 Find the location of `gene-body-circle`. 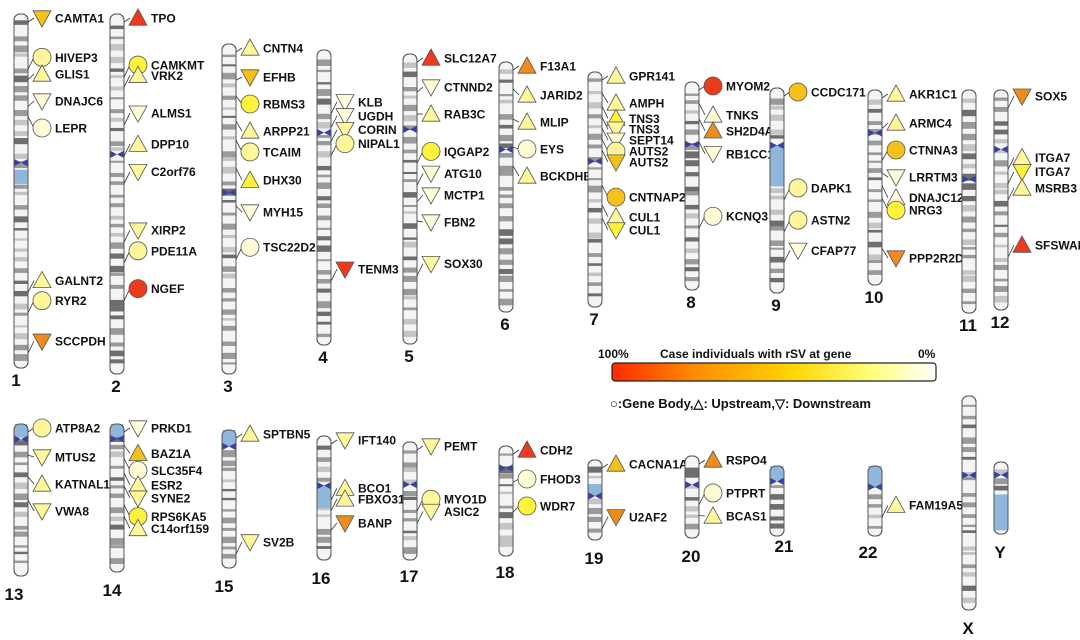

gene-body-circle is located at coordinates (713, 493).